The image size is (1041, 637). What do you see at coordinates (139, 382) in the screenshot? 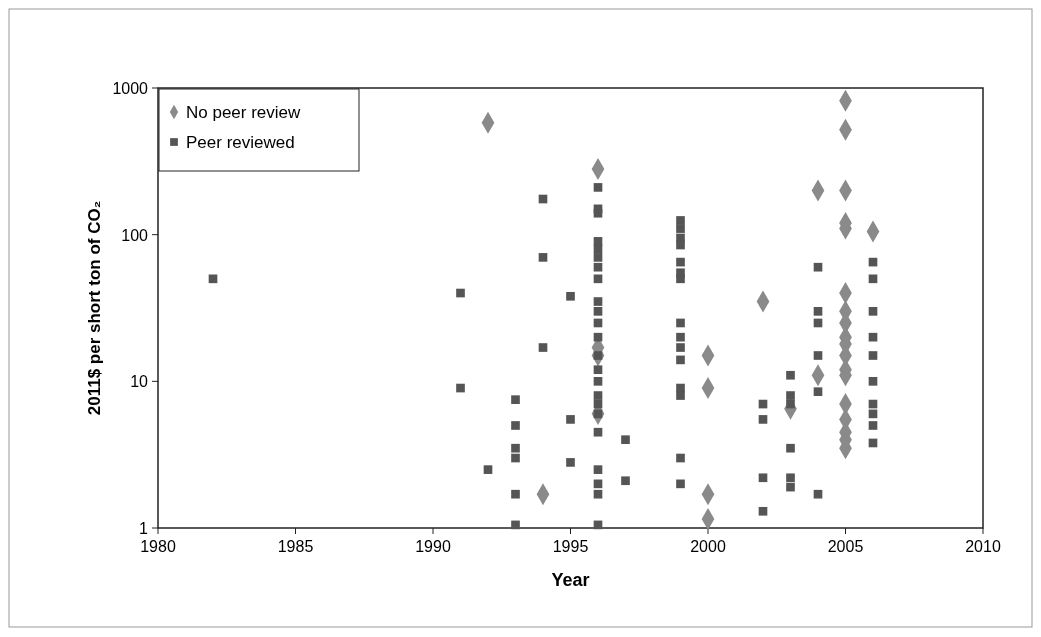
I see `y-tick-label: 10` at bounding box center [139, 382].